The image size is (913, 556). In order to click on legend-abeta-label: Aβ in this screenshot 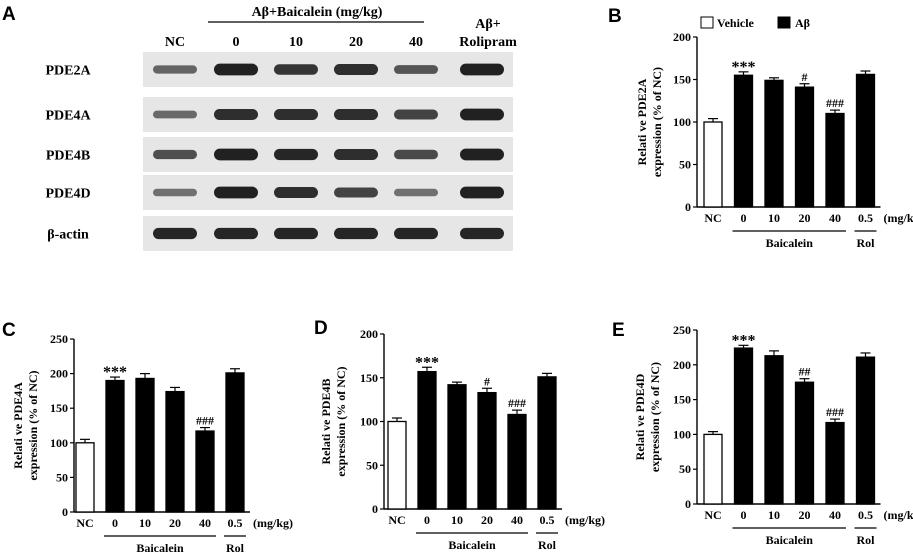, I will do `click(802, 23)`.